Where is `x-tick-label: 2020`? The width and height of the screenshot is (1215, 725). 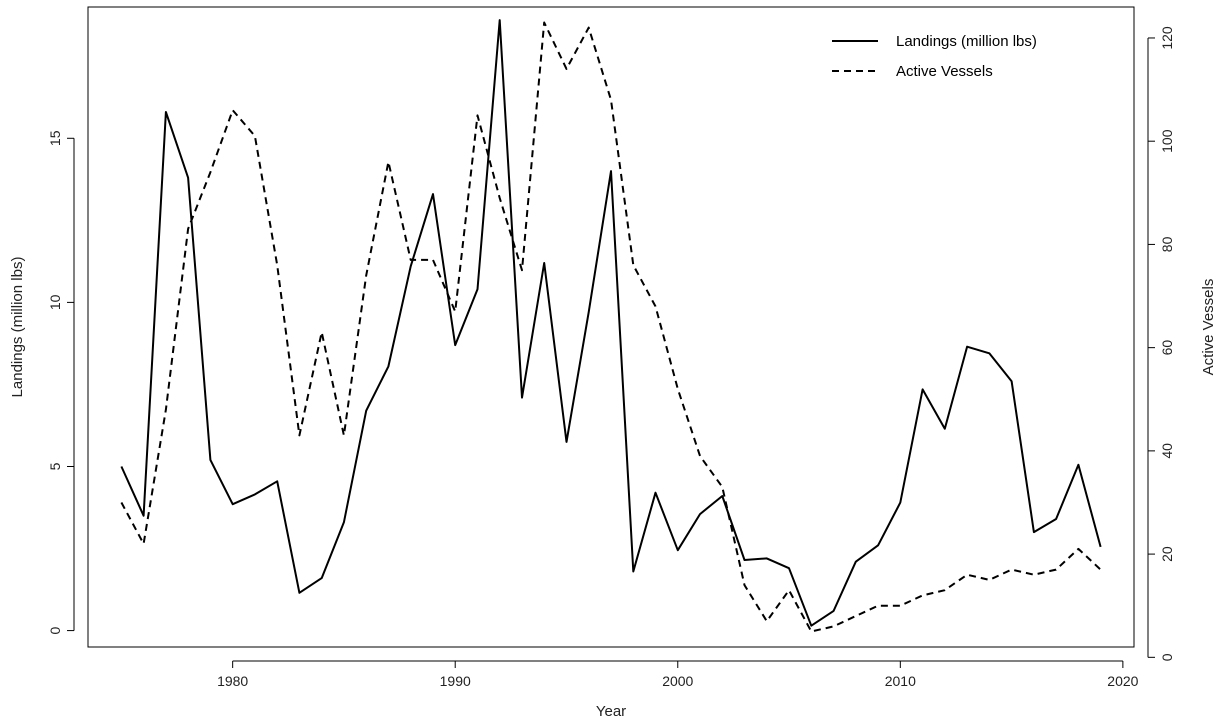
x-tick-label: 2020 is located at coordinates (1122, 681).